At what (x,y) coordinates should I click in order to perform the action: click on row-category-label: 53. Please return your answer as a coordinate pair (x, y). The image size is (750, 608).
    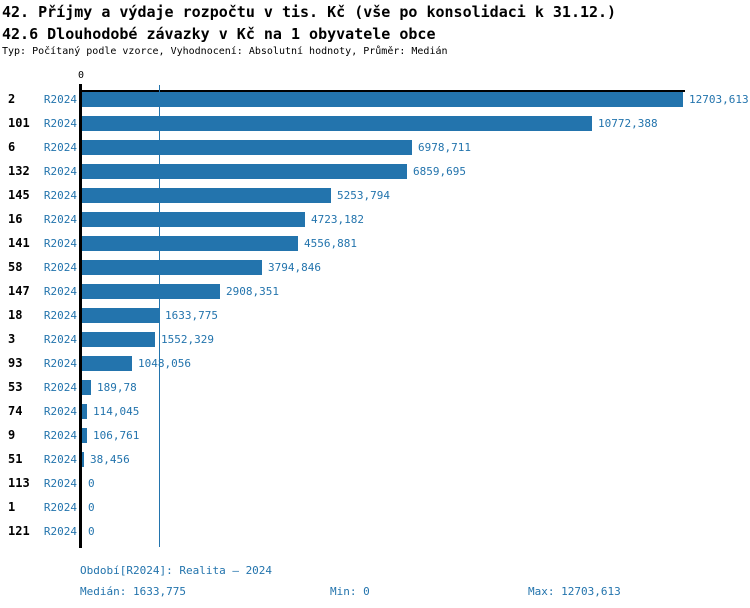
    Looking at the image, I should click on (15, 387).